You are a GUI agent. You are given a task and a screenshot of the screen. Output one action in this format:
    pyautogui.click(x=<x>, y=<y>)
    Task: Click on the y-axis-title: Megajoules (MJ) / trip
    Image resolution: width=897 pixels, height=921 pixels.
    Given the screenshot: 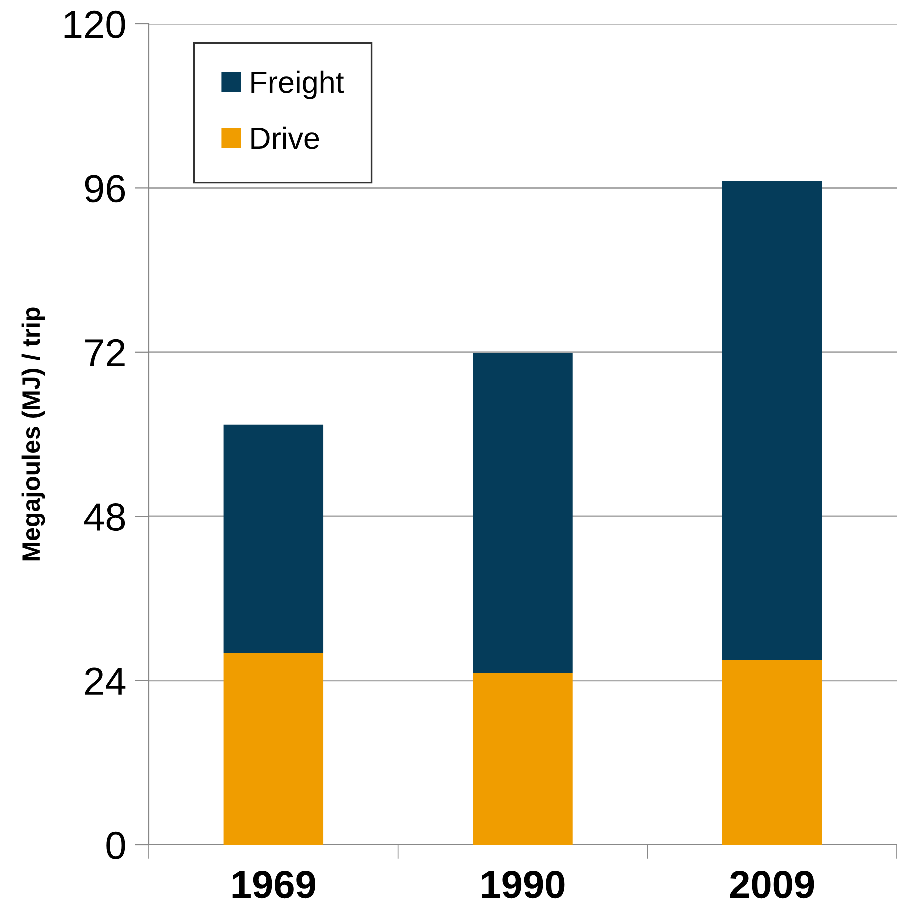 What is the action you would take?
    pyautogui.click(x=34, y=434)
    